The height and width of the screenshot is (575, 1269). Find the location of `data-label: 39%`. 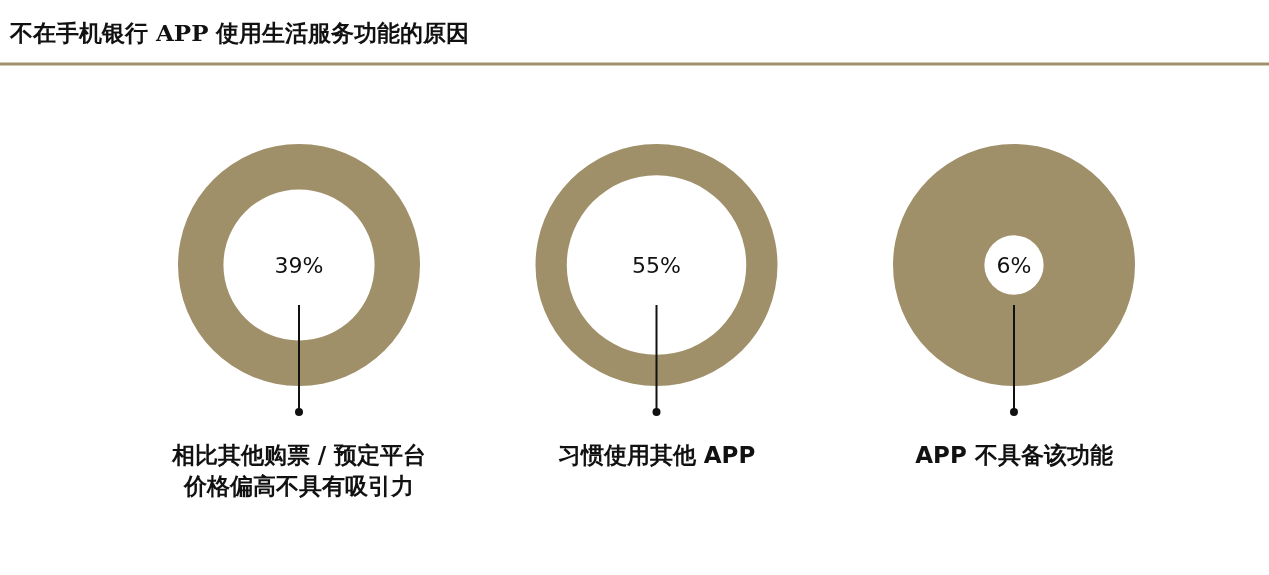

data-label: 39% is located at coordinates (299, 265).